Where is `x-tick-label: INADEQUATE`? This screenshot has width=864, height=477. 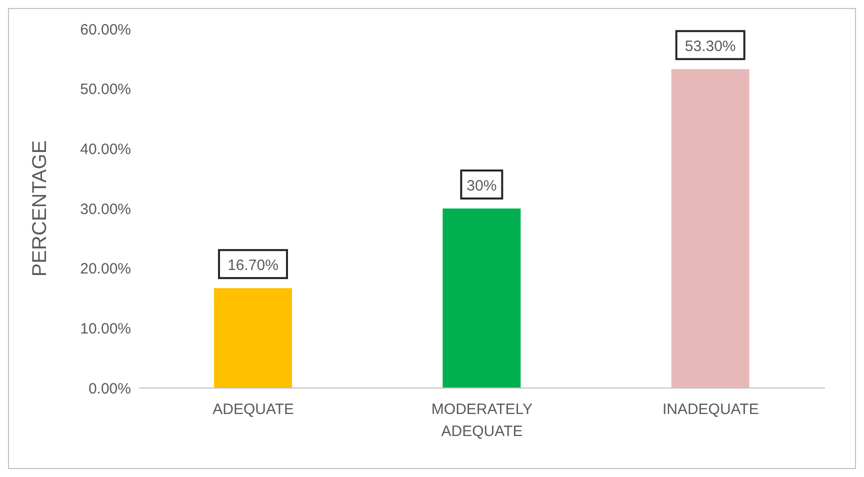 x-tick-label: INADEQUATE is located at coordinates (710, 409).